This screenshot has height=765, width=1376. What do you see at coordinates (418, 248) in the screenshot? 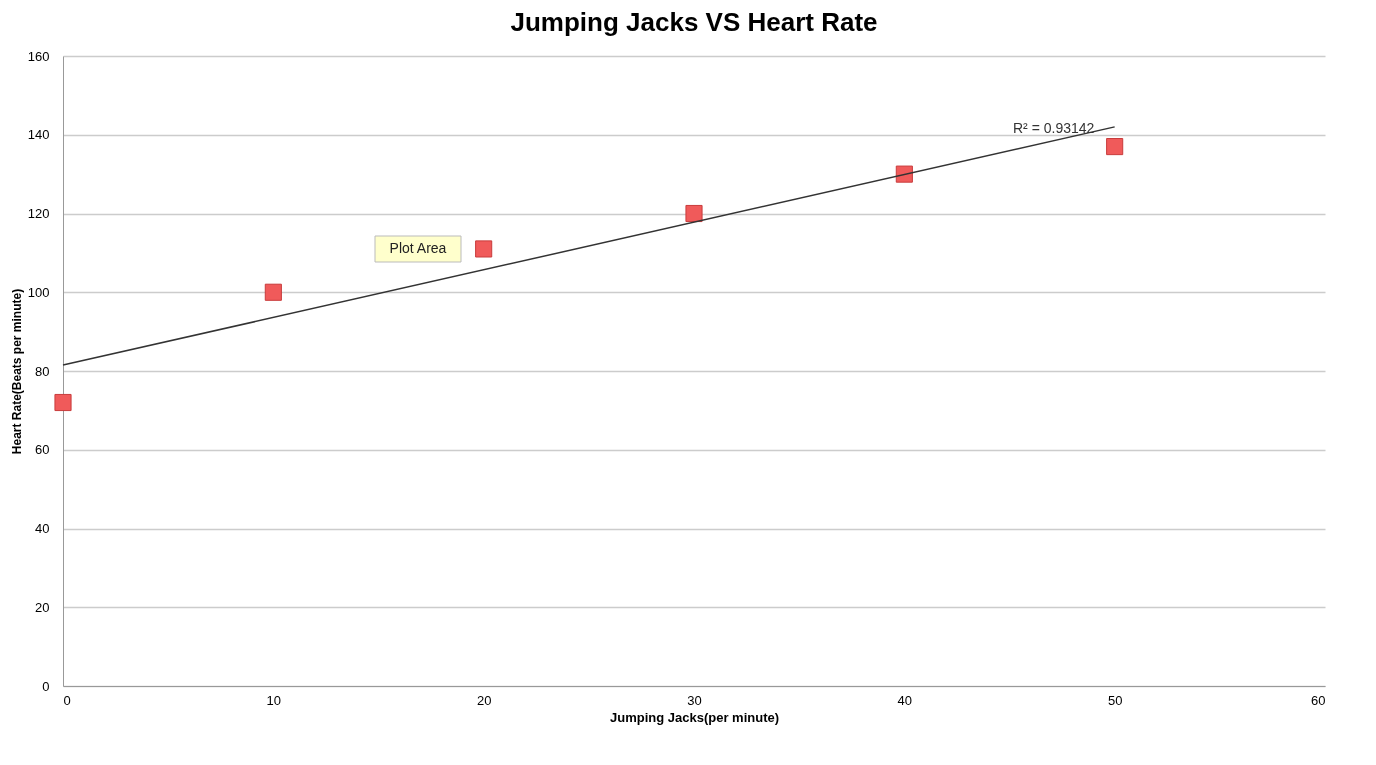
I see `annotation: Plot Area` at bounding box center [418, 248].